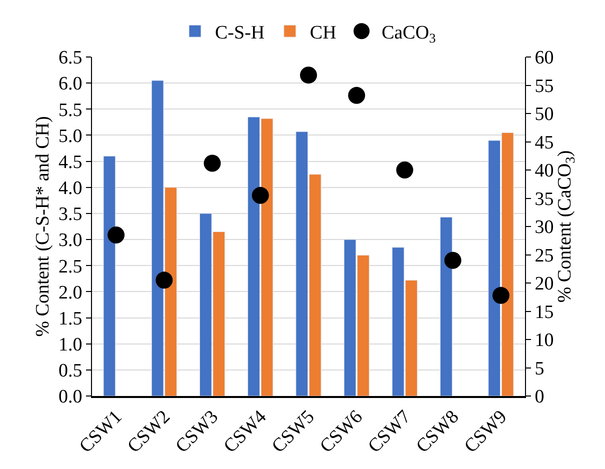  Describe the element at coordinates (544, 312) in the screenshot. I see `y2-tick-label: 15` at that location.